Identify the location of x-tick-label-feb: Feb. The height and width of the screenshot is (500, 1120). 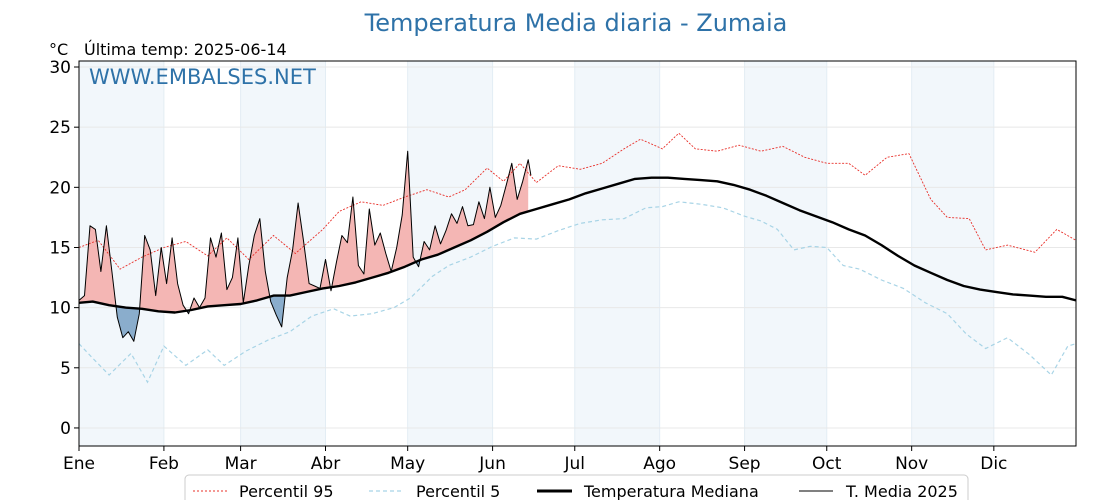
(164, 464).